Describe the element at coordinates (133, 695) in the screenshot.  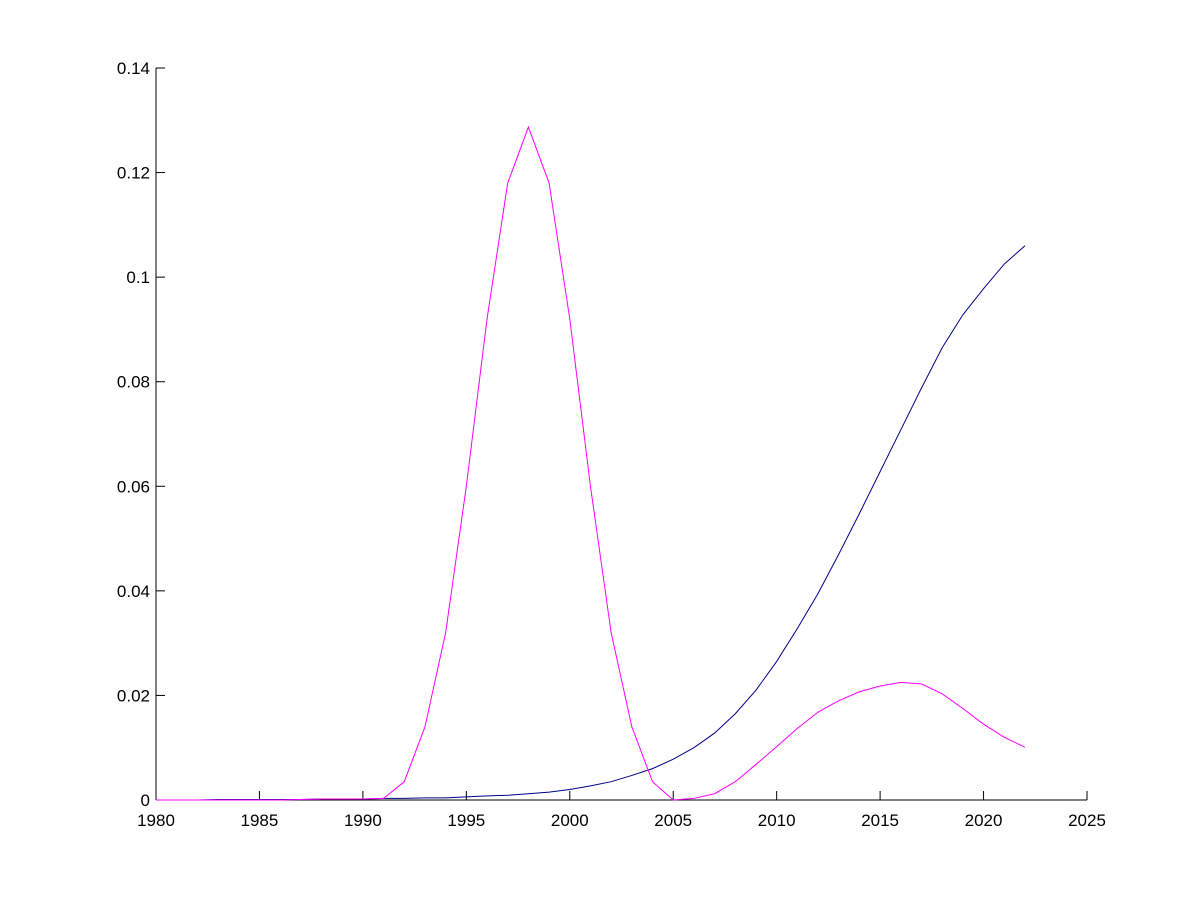
I see `y-tick-label: 0.02` at that location.